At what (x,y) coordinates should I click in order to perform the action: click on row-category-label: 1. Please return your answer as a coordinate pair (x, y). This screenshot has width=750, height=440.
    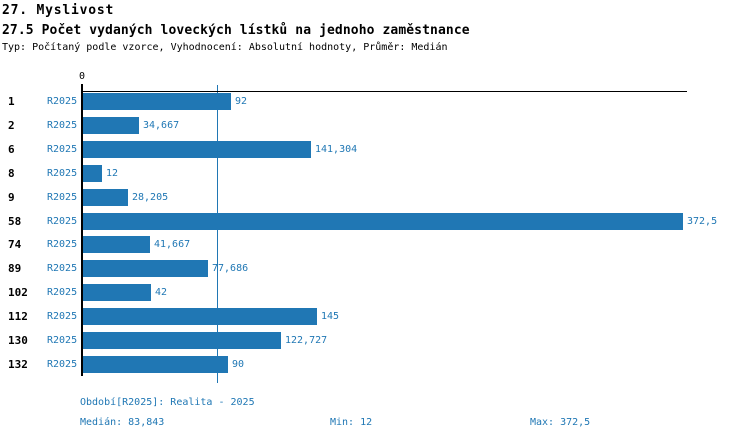
    Looking at the image, I should click on (11, 101).